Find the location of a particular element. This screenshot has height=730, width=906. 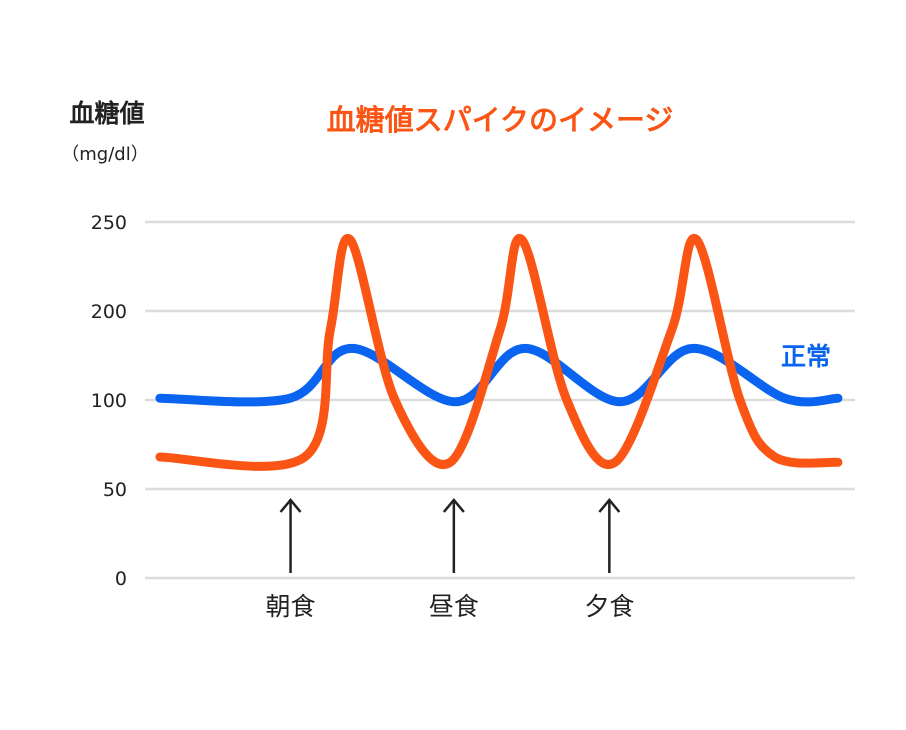

y-tick-label: 100 is located at coordinates (109, 401).